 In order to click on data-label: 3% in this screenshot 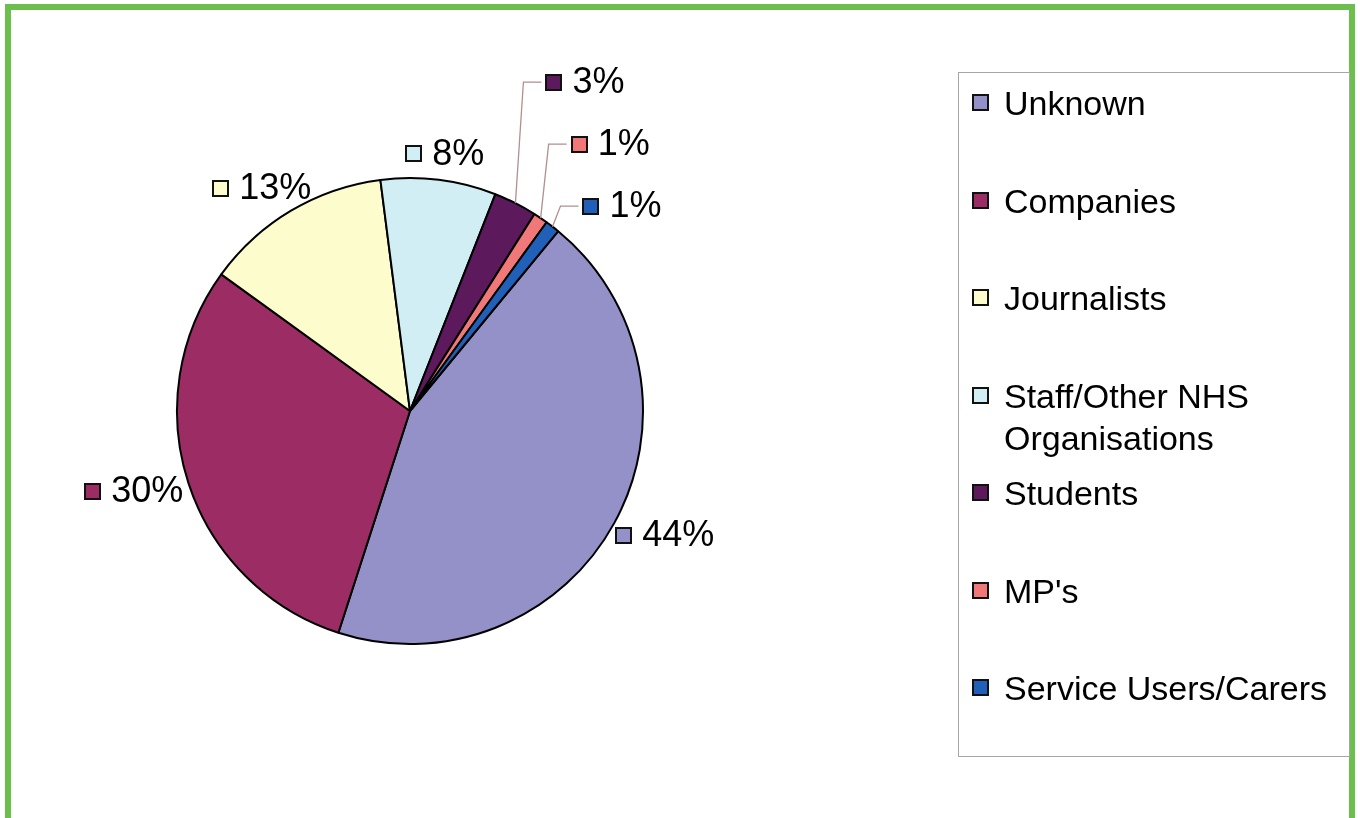, I will do `click(598, 80)`.